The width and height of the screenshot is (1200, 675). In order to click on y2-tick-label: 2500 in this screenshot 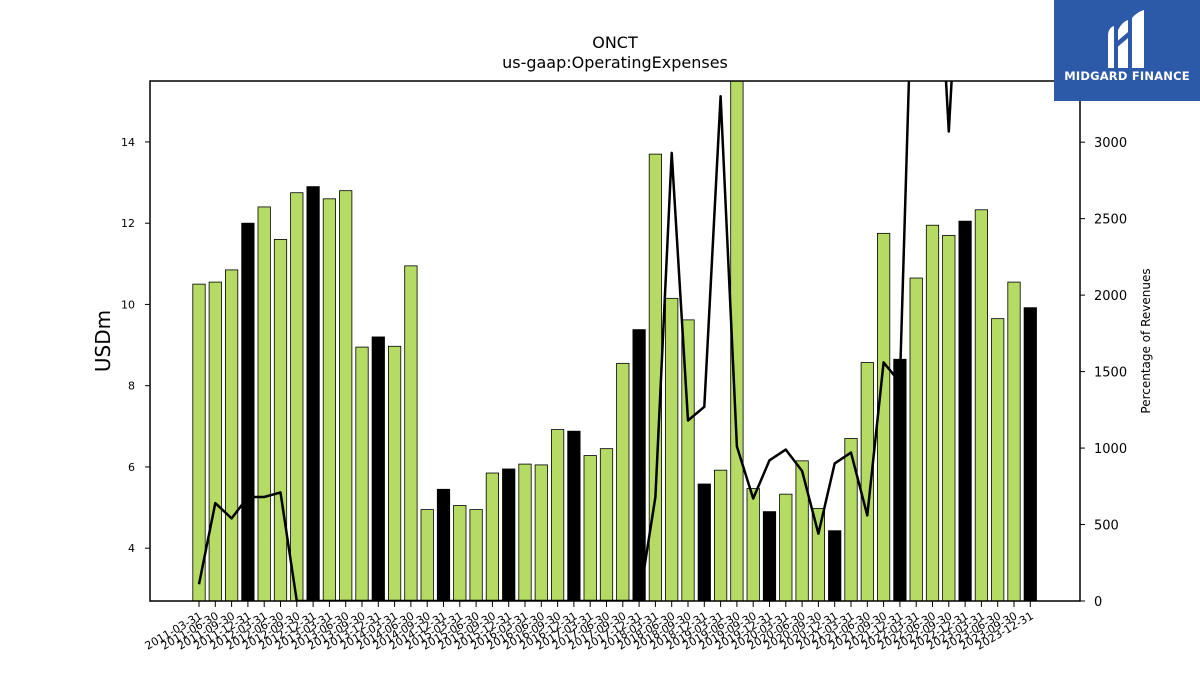, I will do `click(1110, 220)`.